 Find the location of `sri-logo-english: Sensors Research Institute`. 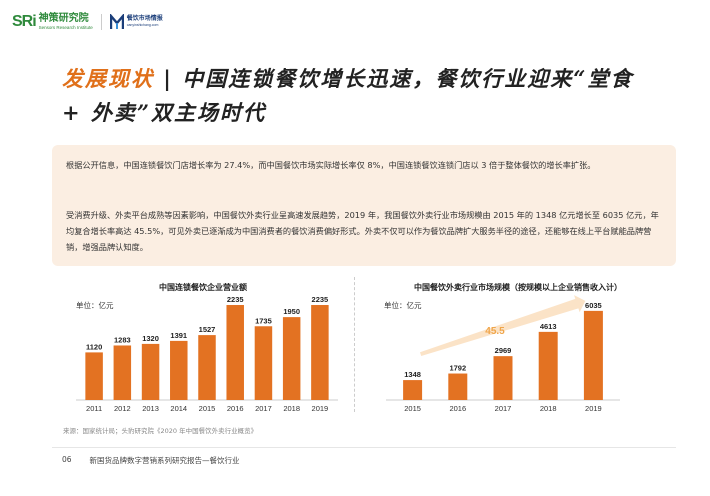

sri-logo-english: Sensors Research Institute is located at coordinates (65, 27).